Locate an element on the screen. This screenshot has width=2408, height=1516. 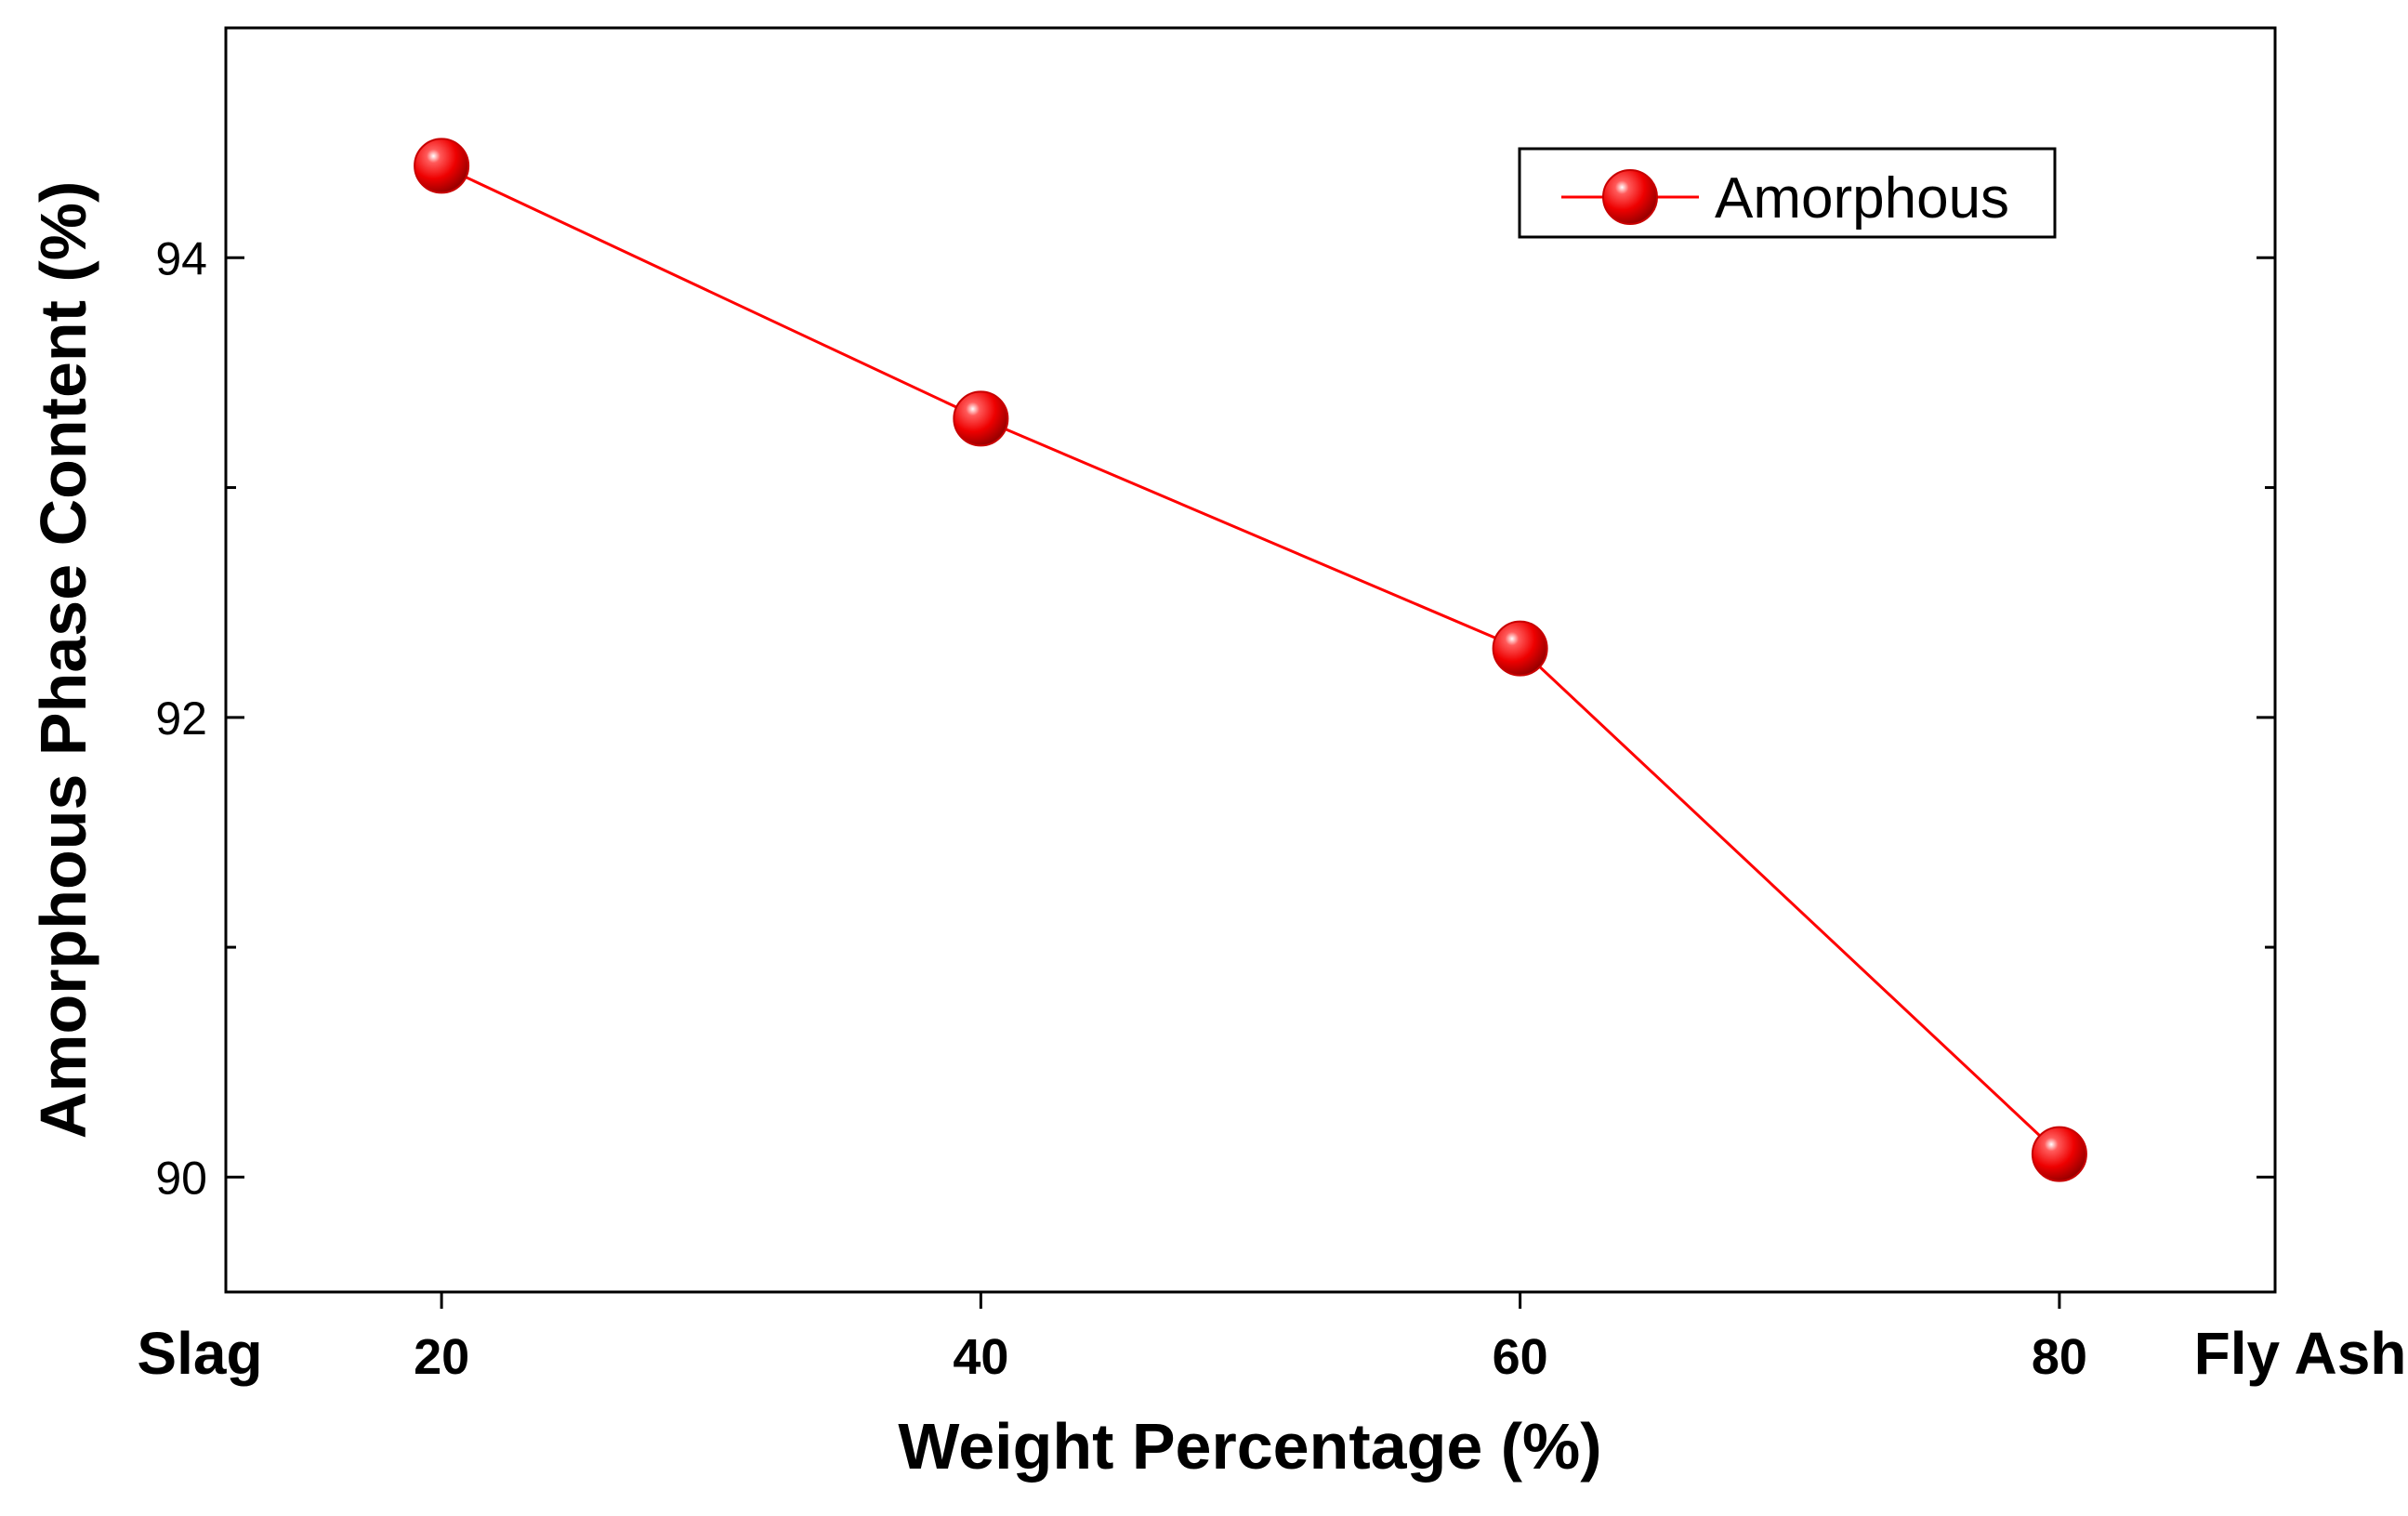
y-tick-label: 92 is located at coordinates (181, 718).